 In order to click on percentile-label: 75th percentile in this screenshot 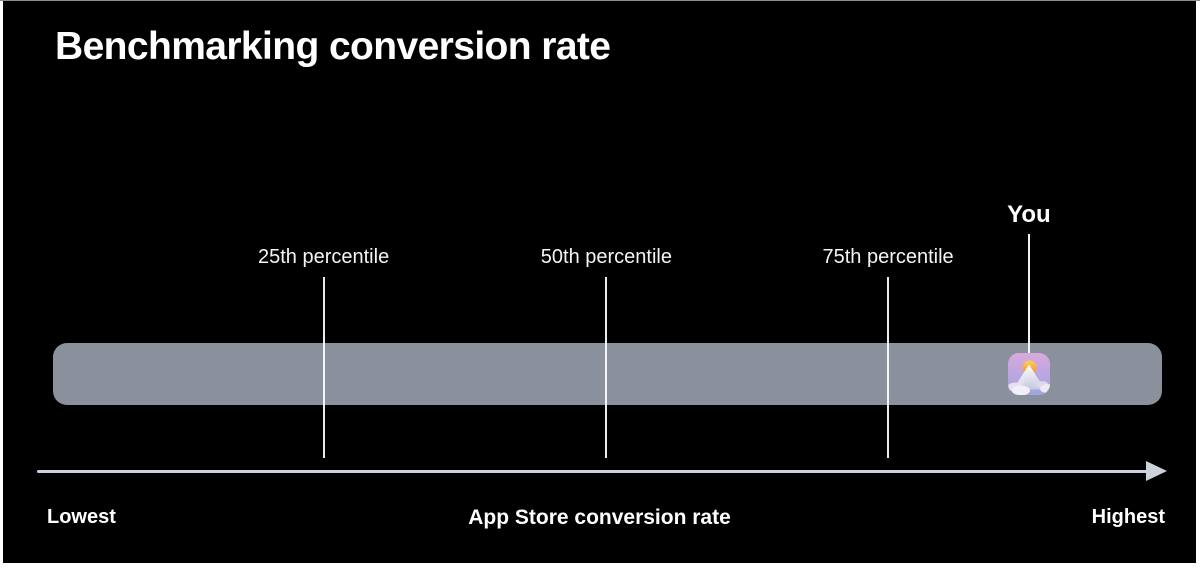, I will do `click(888, 257)`.